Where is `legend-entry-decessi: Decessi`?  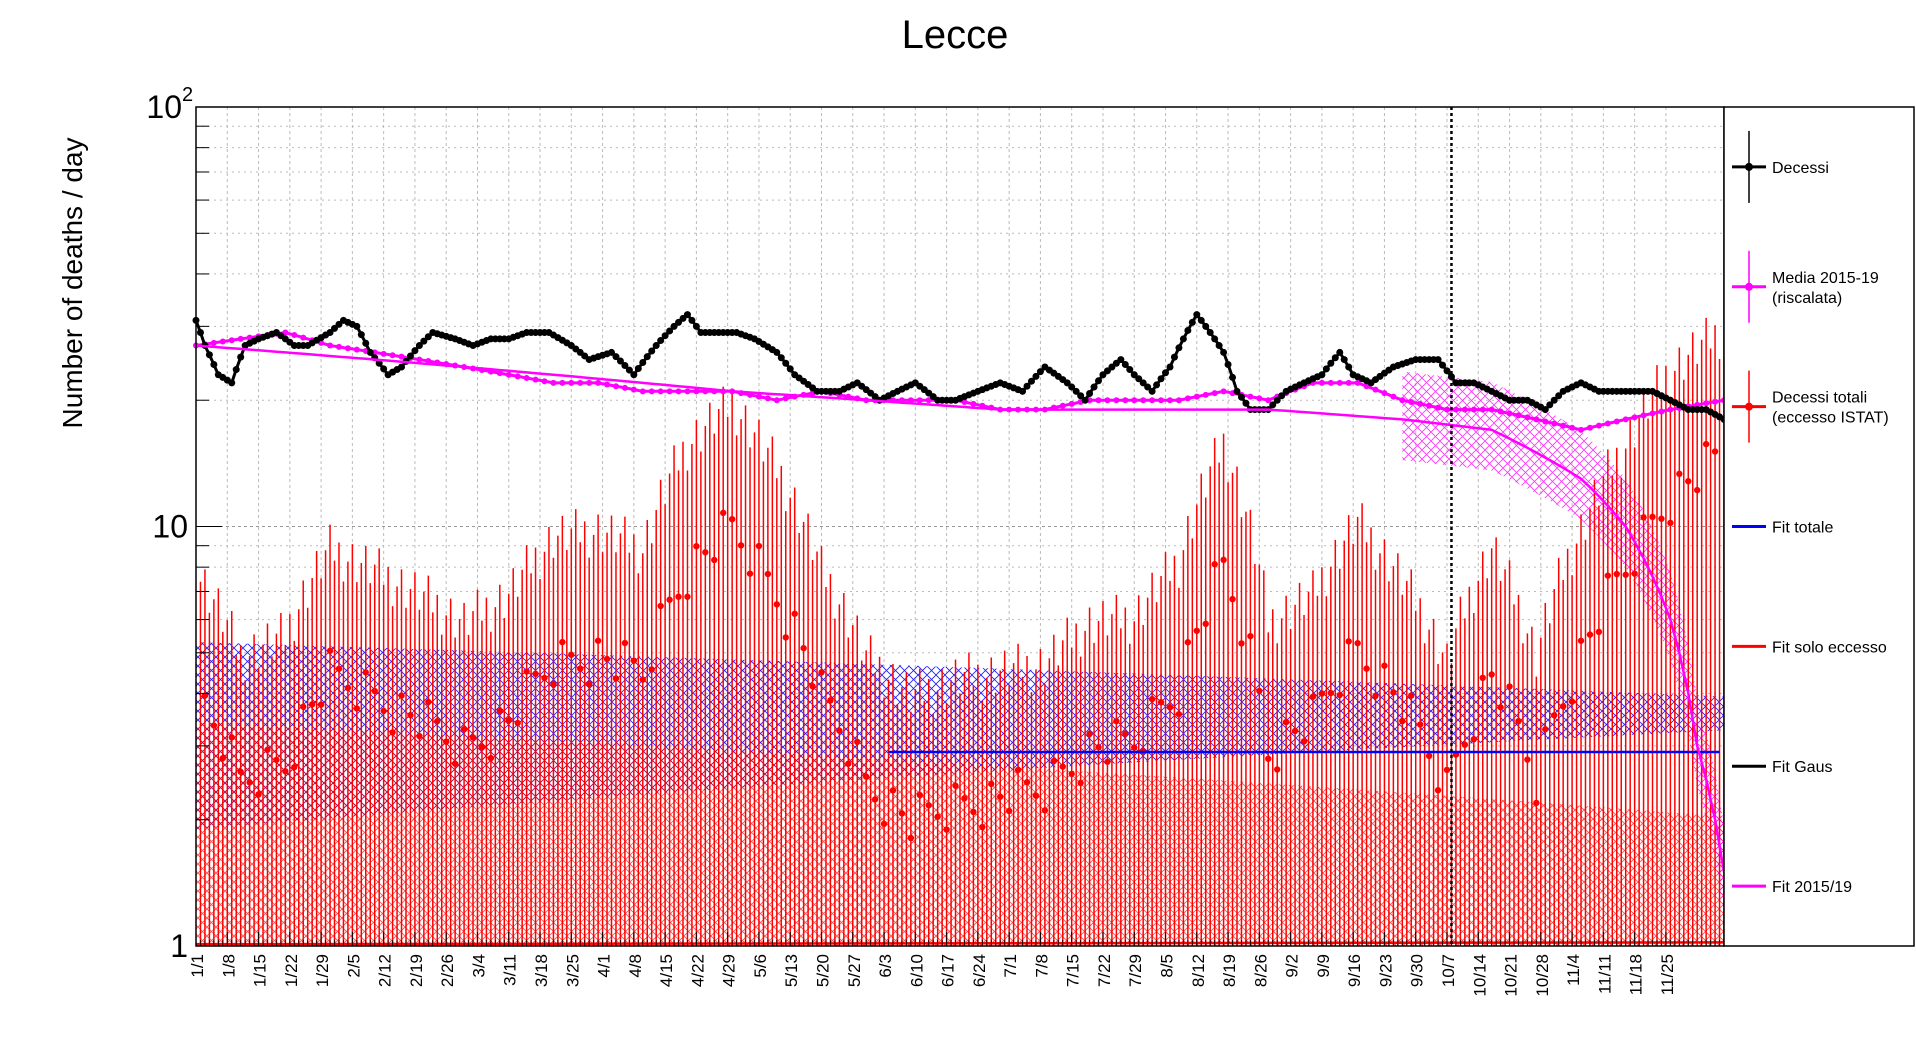
legend-entry-decessi: Decessi is located at coordinates (1780, 166).